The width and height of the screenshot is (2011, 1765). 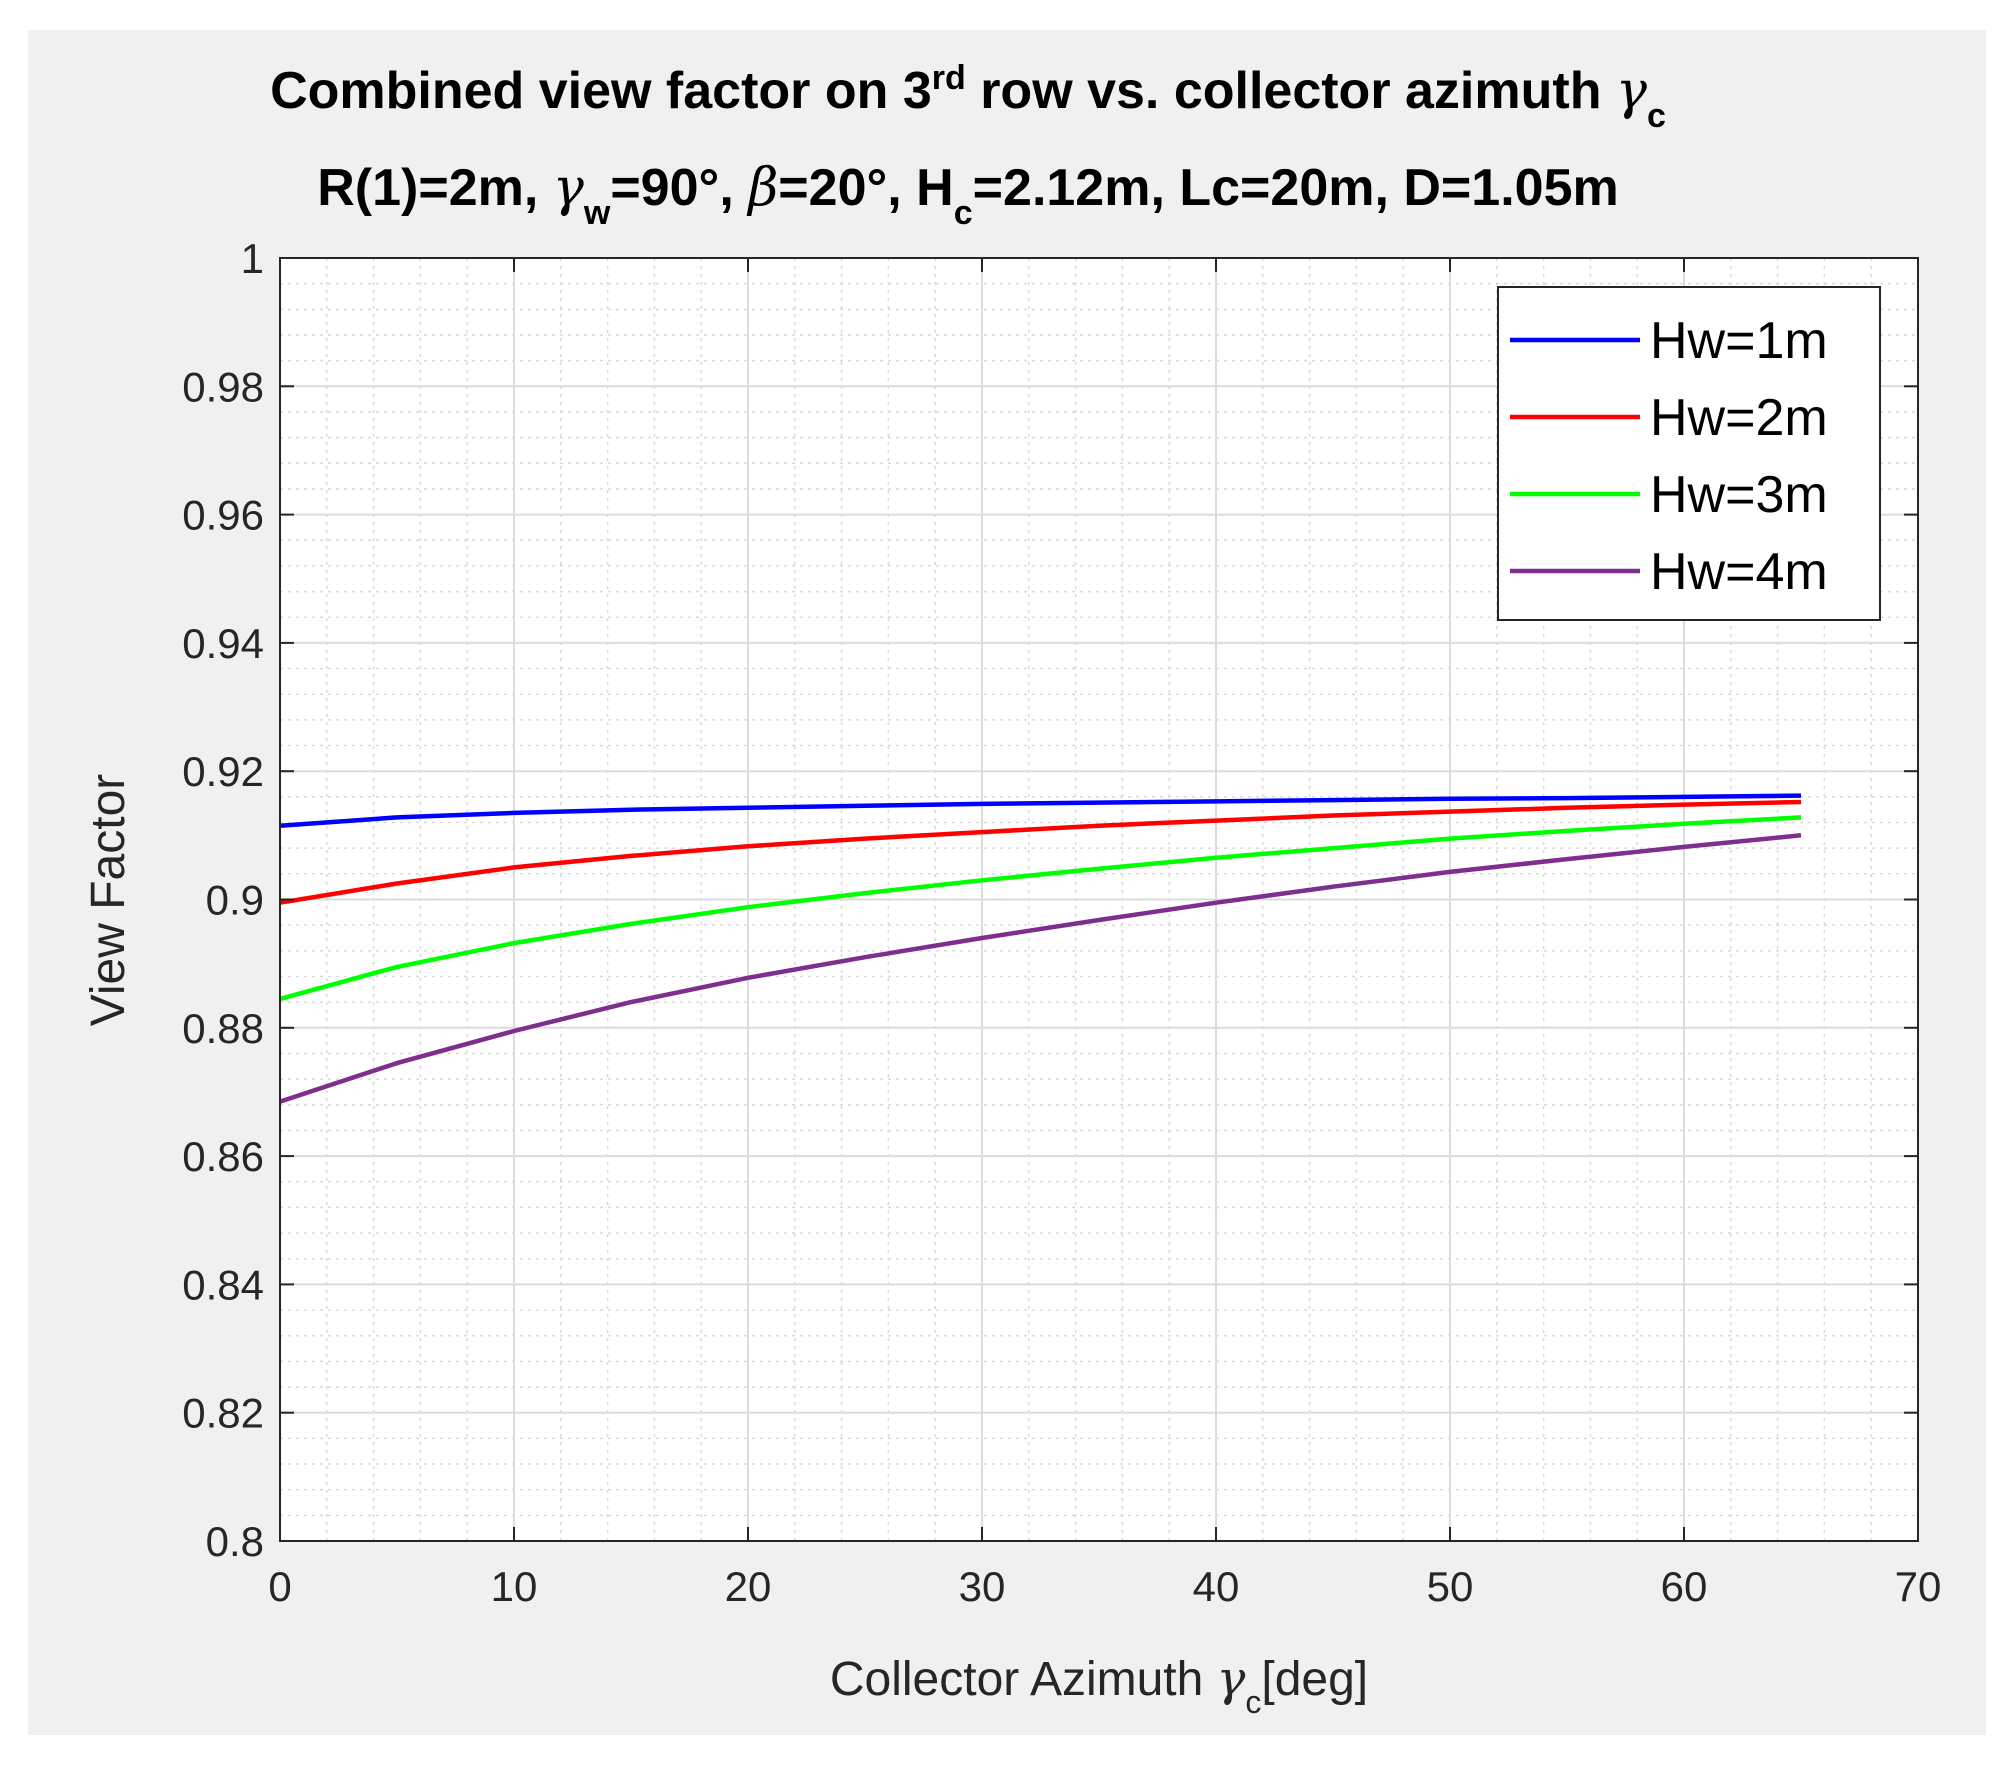 What do you see at coordinates (1739, 418) in the screenshot?
I see `legend-label-Hw=2m: Hw=2m` at bounding box center [1739, 418].